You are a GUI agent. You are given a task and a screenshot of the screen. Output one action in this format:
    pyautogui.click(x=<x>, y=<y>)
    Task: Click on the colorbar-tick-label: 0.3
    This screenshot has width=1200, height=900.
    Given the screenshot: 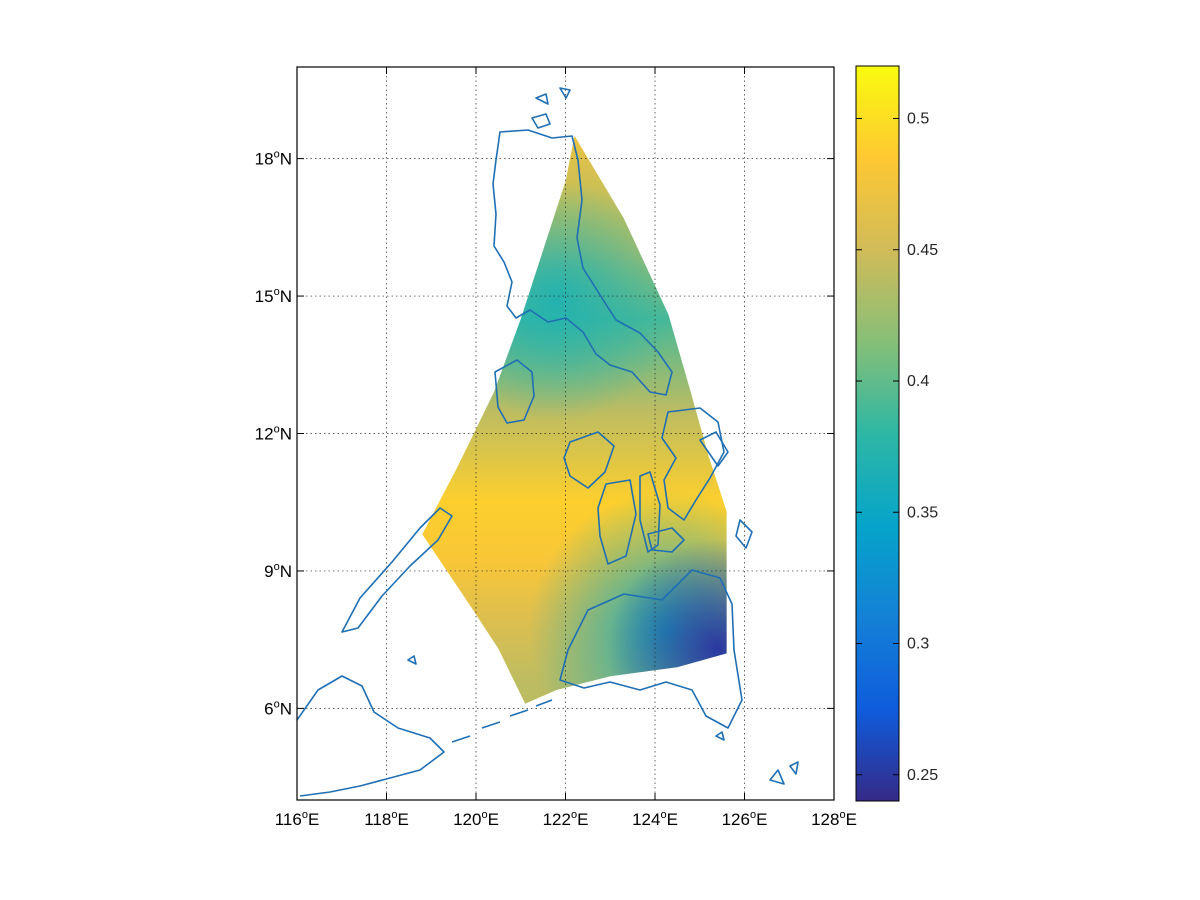 What is the action you would take?
    pyautogui.click(x=918, y=644)
    